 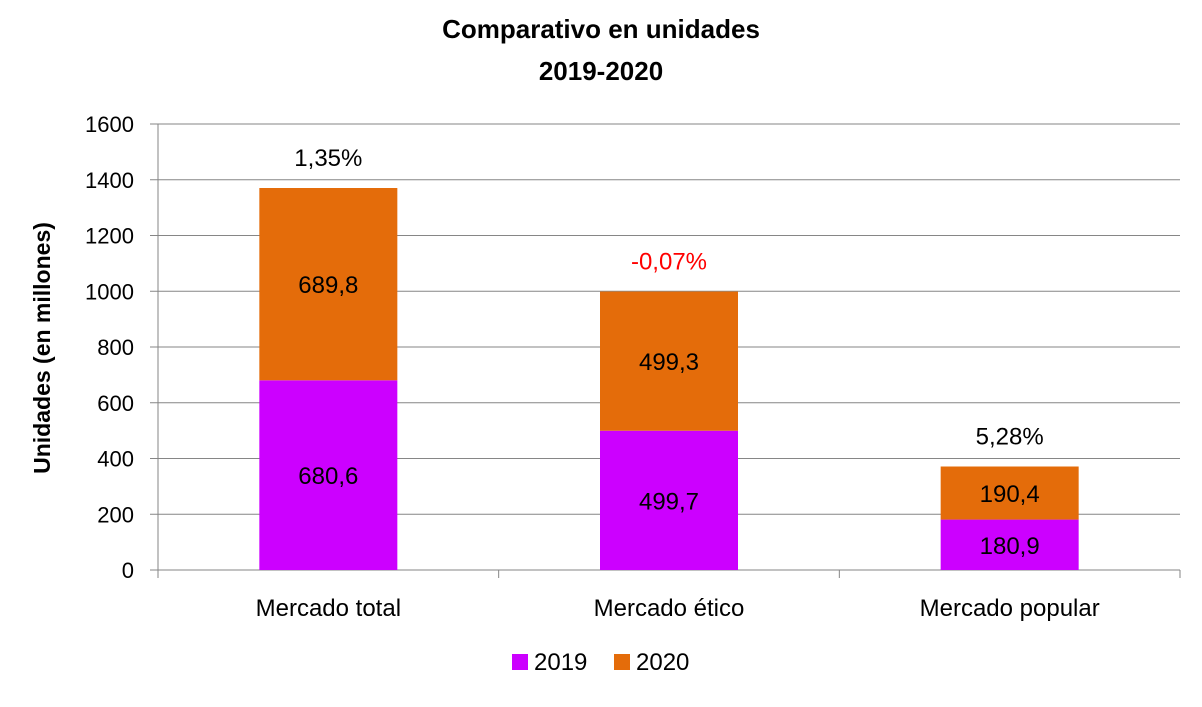 I want to click on data-label-2020: 689,8, so click(x=328, y=285).